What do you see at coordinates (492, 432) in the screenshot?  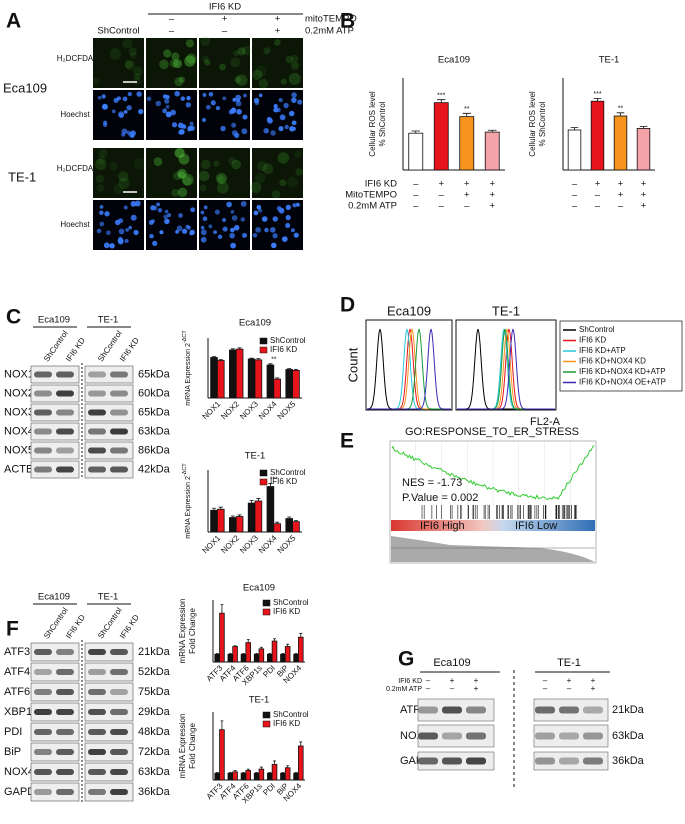 I see `chart-title: GO:RESPONSE_TO_ER_STRESS` at bounding box center [492, 432].